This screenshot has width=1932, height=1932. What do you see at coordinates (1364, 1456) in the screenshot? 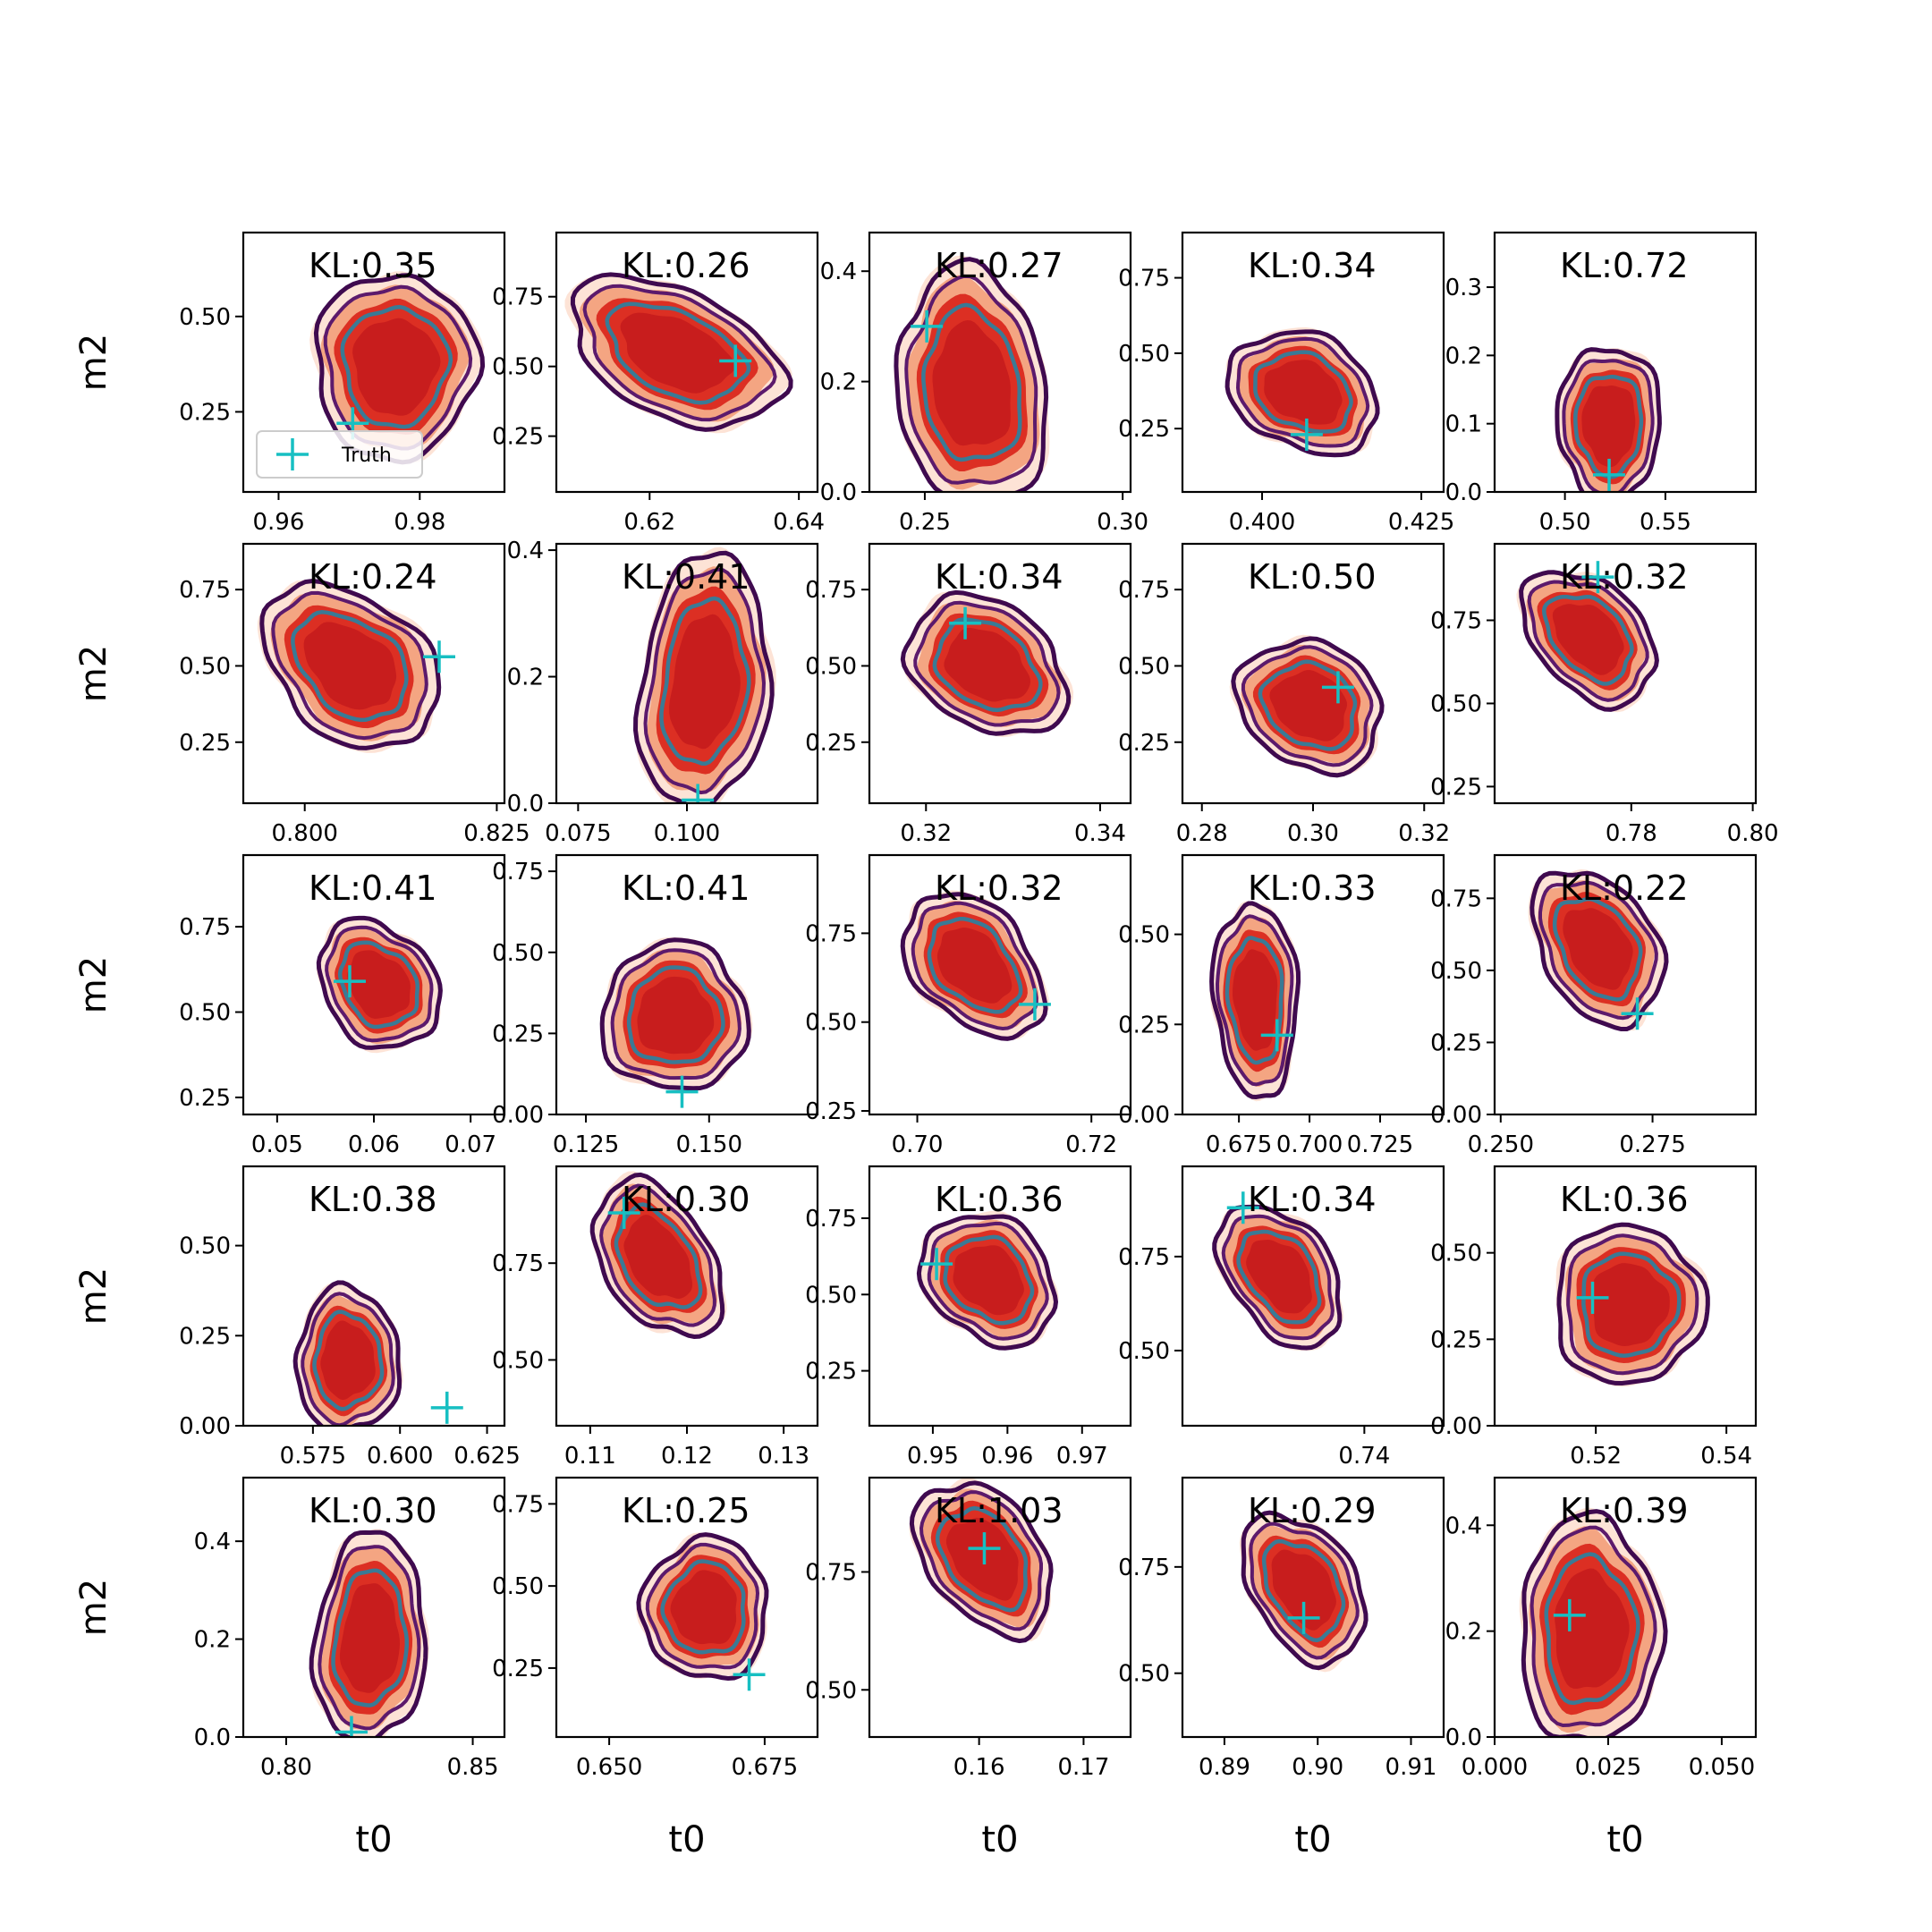
I see `x-tick-label: 0.74` at bounding box center [1364, 1456].